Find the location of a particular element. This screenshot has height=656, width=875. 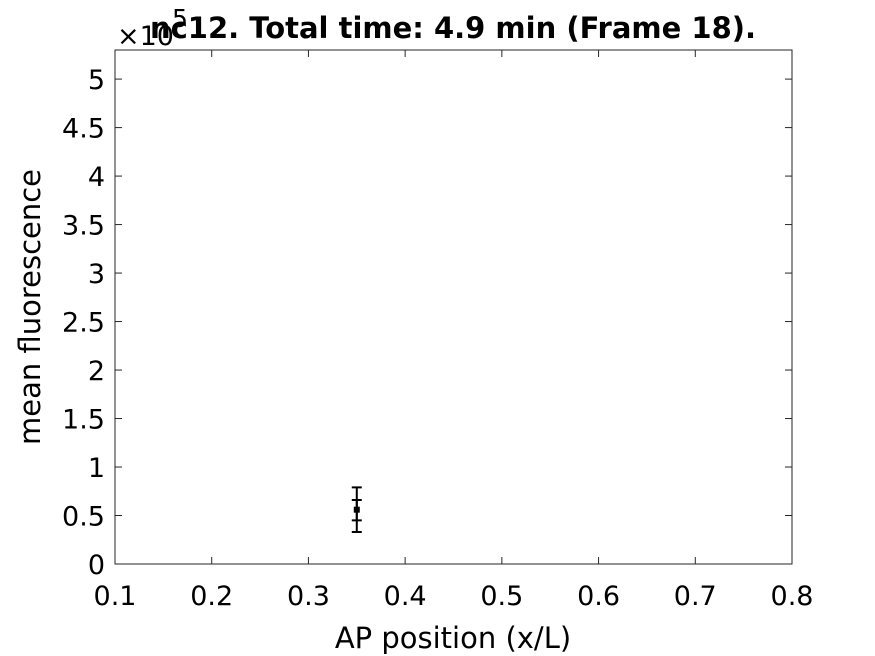

x-tick-label: 0.2 is located at coordinates (211, 596).